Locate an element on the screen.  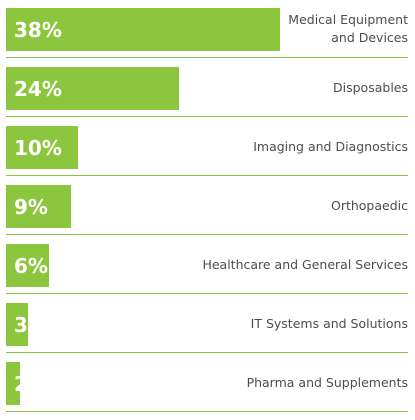
bar: 9% is located at coordinates (38, 206).